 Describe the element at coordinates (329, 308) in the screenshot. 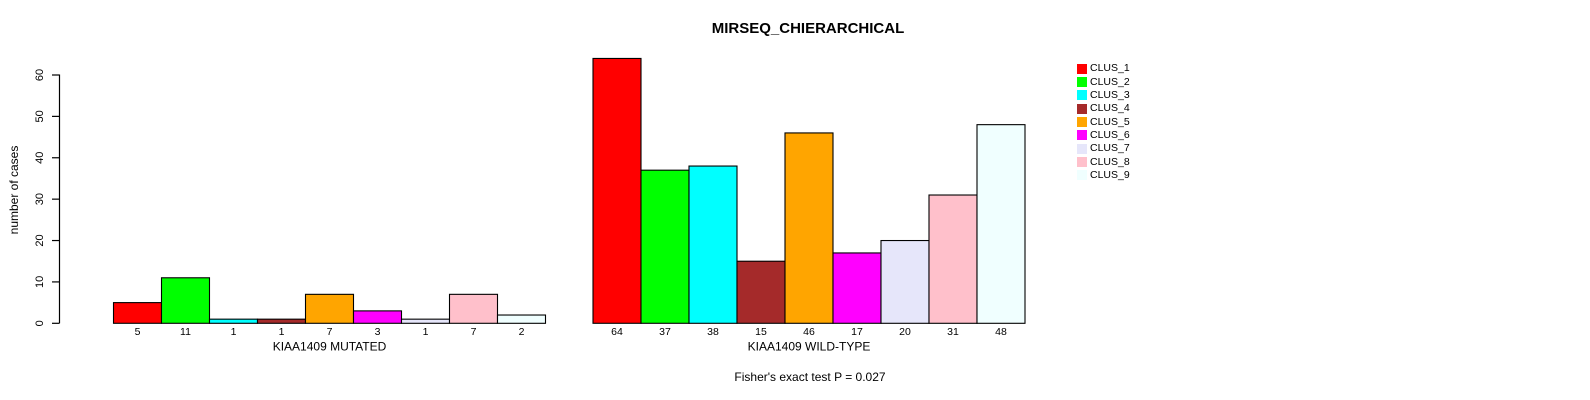

I see `bar-clus_5-mutated` at that location.